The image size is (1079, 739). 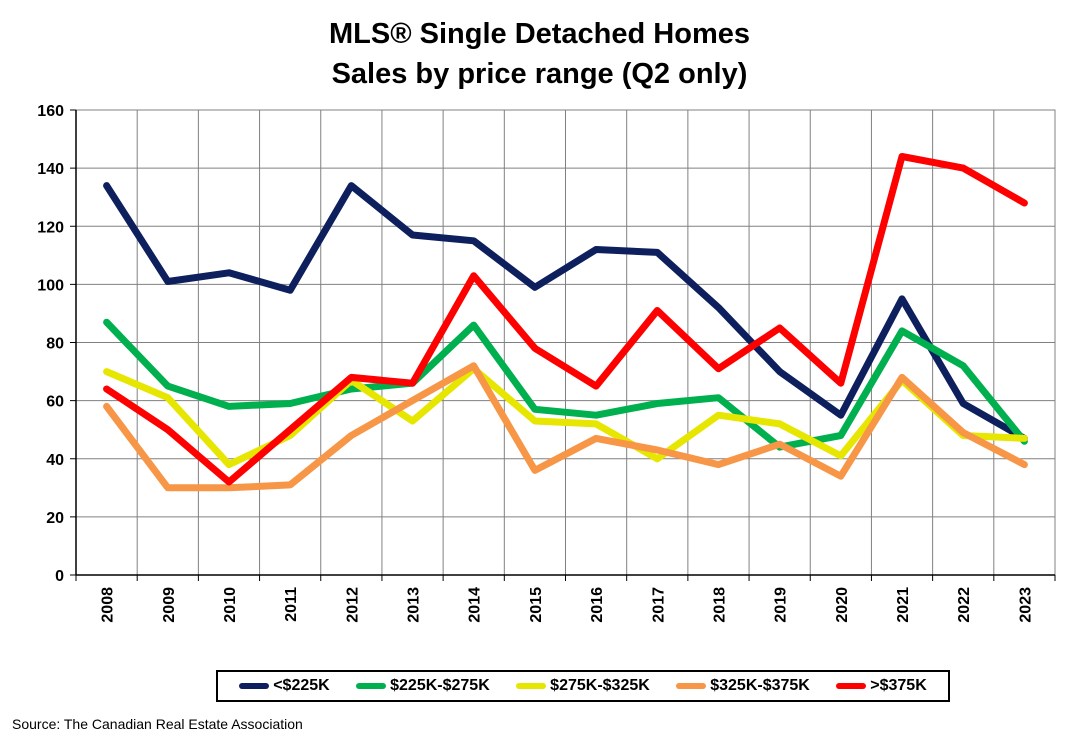 I want to click on legend-label: $225K-$275K, so click(x=440, y=685).